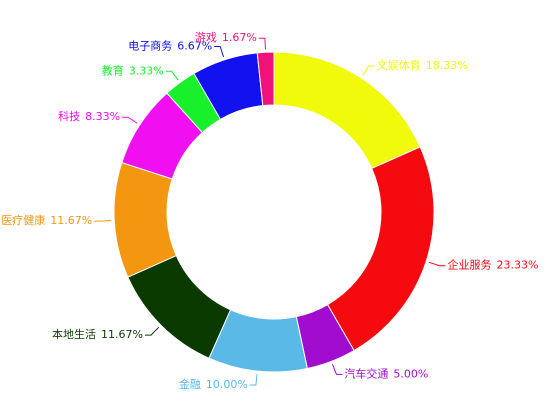 Image resolution: width=547 pixels, height=417 pixels. What do you see at coordinates (410, 373) in the screenshot?
I see `value-label: 5.00%` at bounding box center [410, 373].